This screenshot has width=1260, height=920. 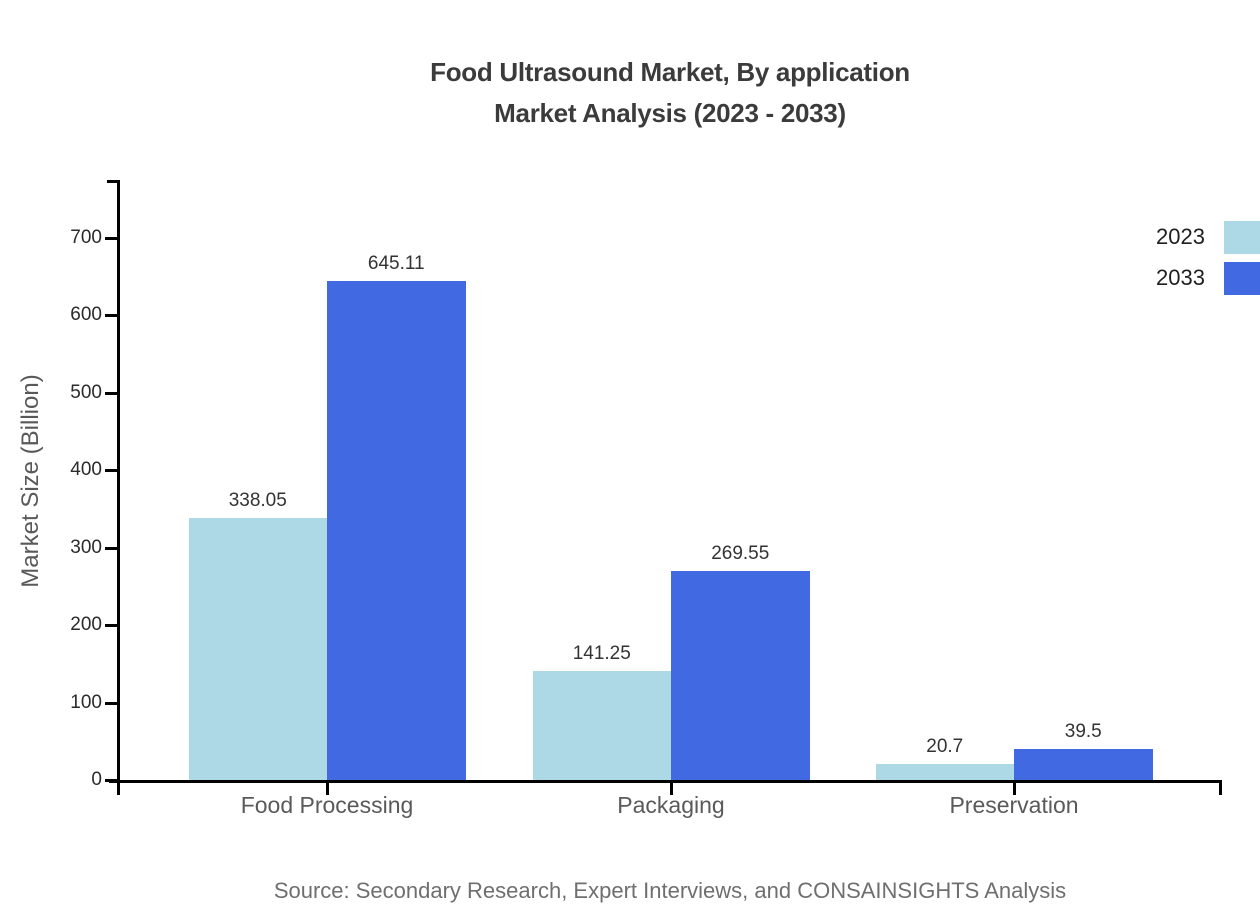 What do you see at coordinates (96, 779) in the screenshot?
I see `y-tick-label: 0` at bounding box center [96, 779].